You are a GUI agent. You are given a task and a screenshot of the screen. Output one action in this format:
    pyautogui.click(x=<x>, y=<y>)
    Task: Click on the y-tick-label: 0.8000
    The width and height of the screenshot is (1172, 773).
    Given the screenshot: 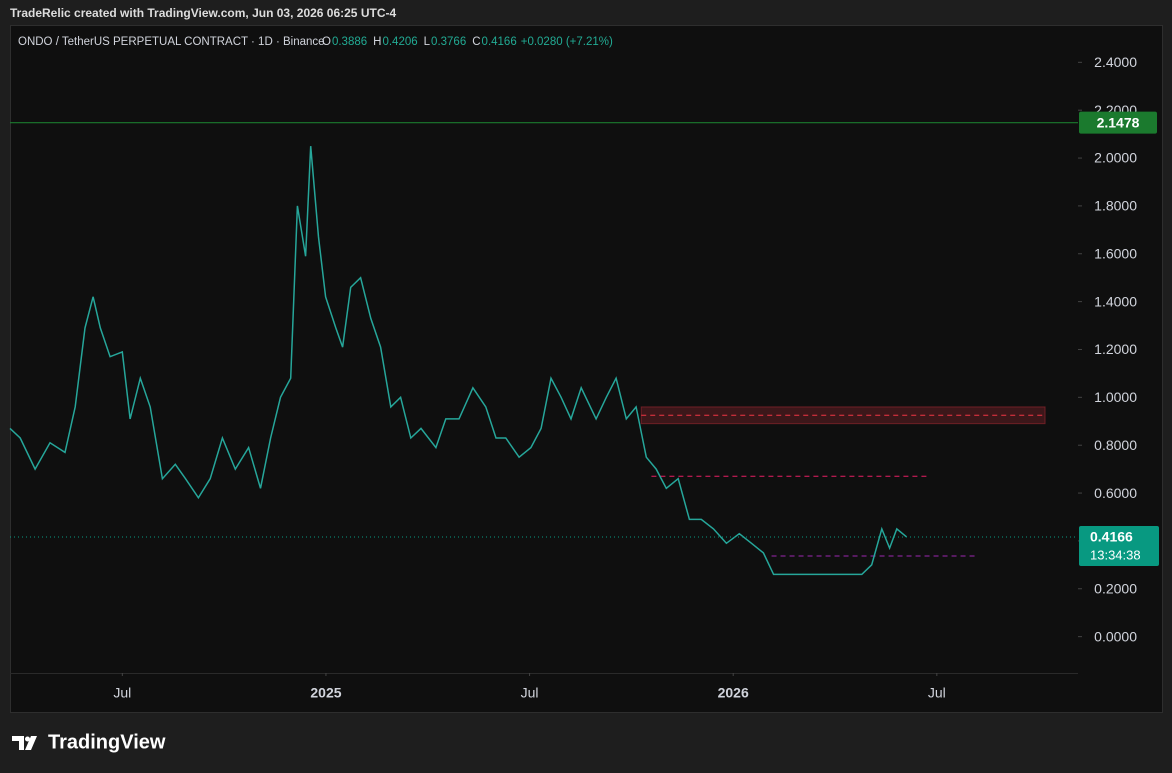 What is the action you would take?
    pyautogui.click(x=1115, y=445)
    